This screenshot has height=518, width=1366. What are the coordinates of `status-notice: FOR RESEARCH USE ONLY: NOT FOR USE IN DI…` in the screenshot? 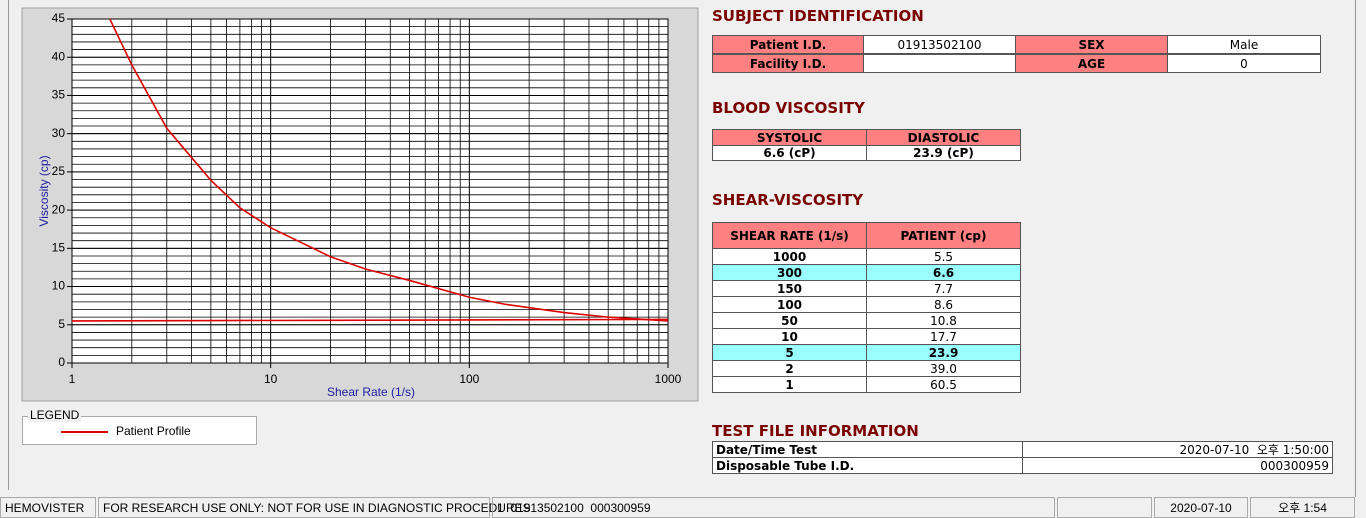 It's located at (314, 507).